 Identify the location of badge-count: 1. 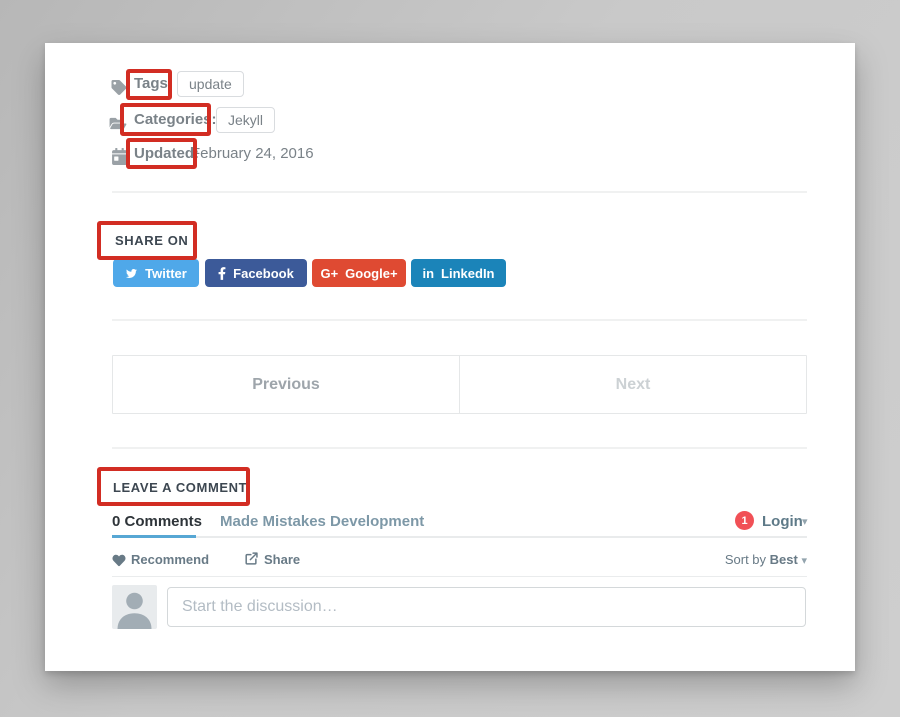
(744, 520).